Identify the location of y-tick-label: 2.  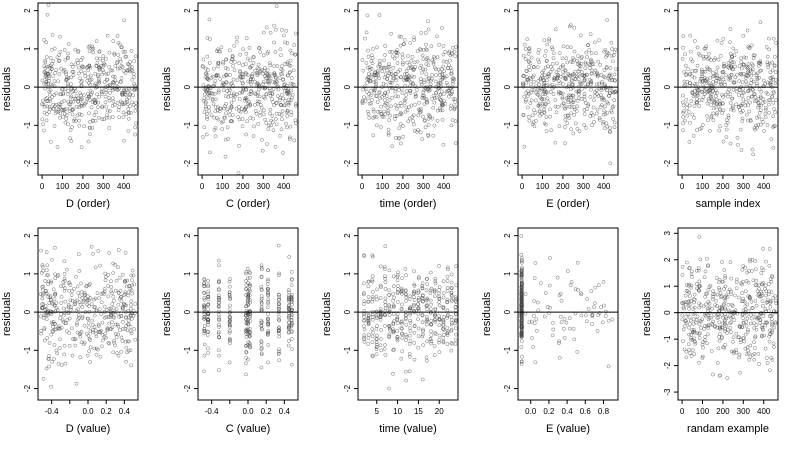
(187, 10).